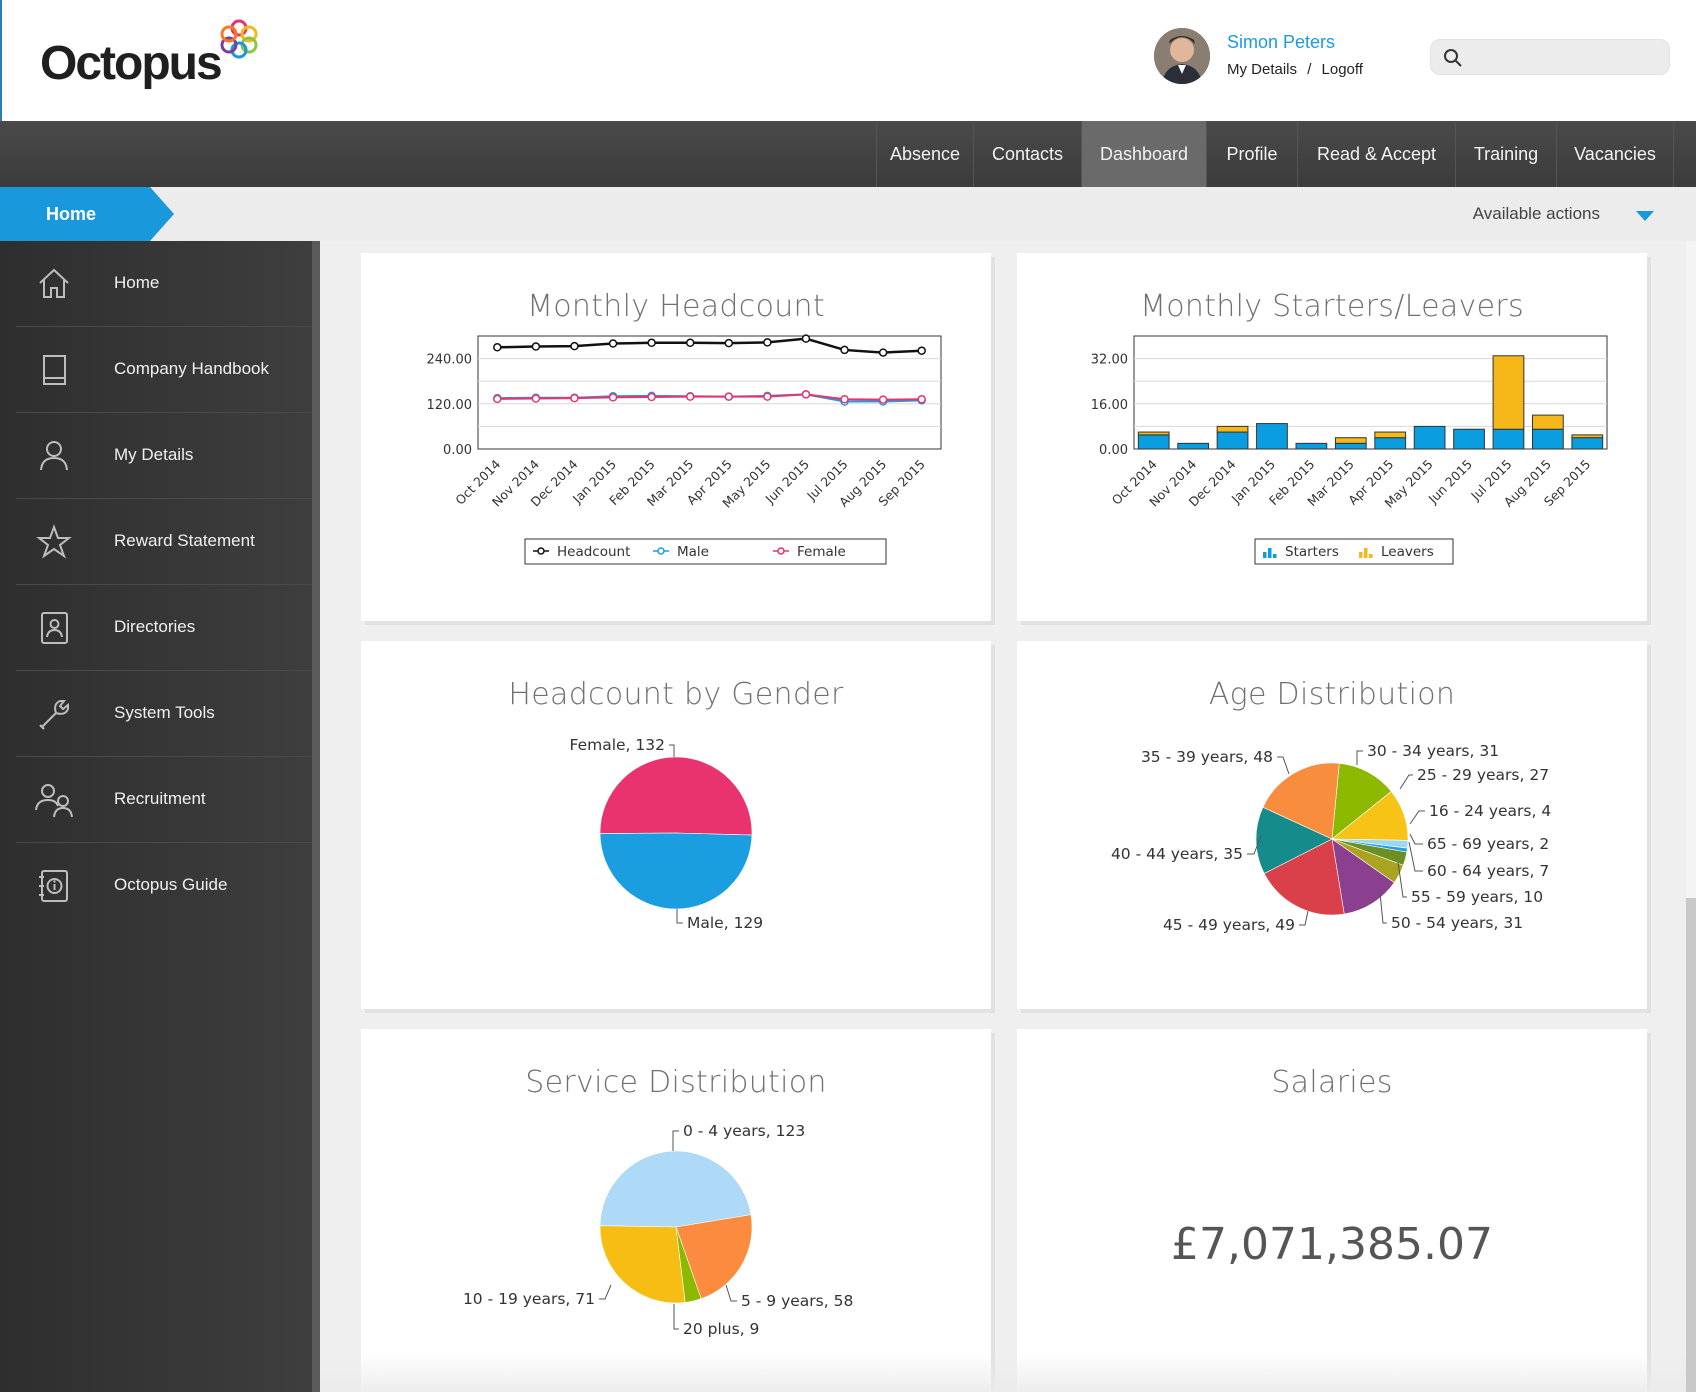 This screenshot has width=1696, height=1392. I want to click on tab-contacts: Contacts, so click(1027, 154).